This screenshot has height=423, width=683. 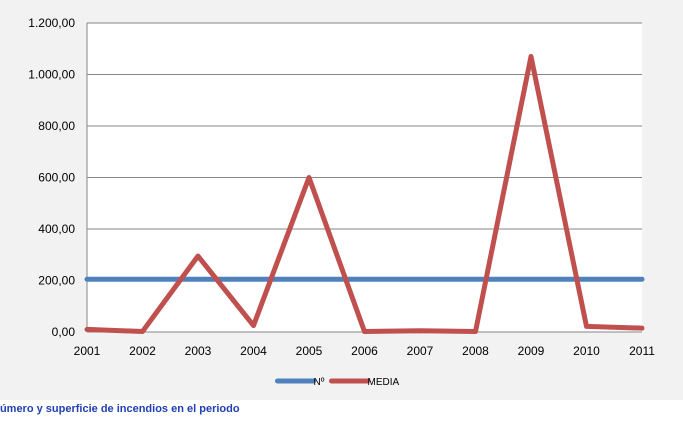 I want to click on x-tick-label: 2006, so click(x=364, y=351).